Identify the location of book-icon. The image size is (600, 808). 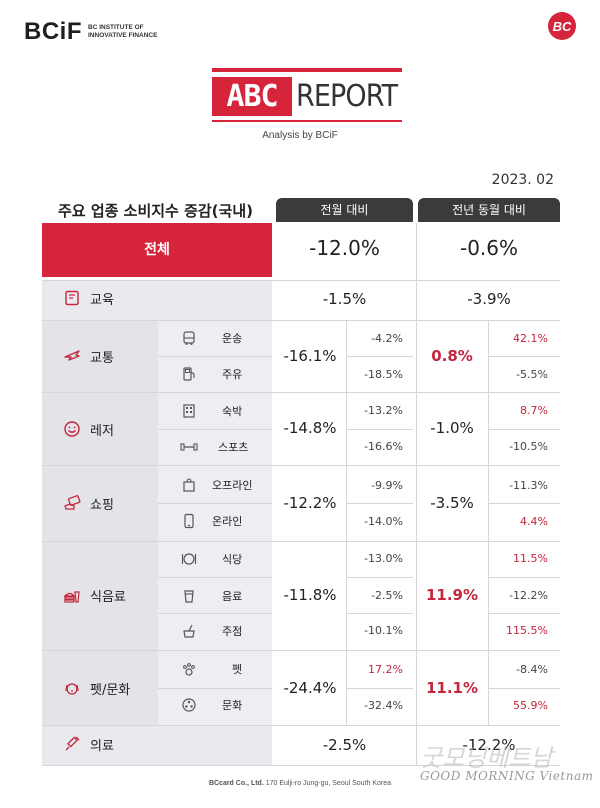
(72, 298).